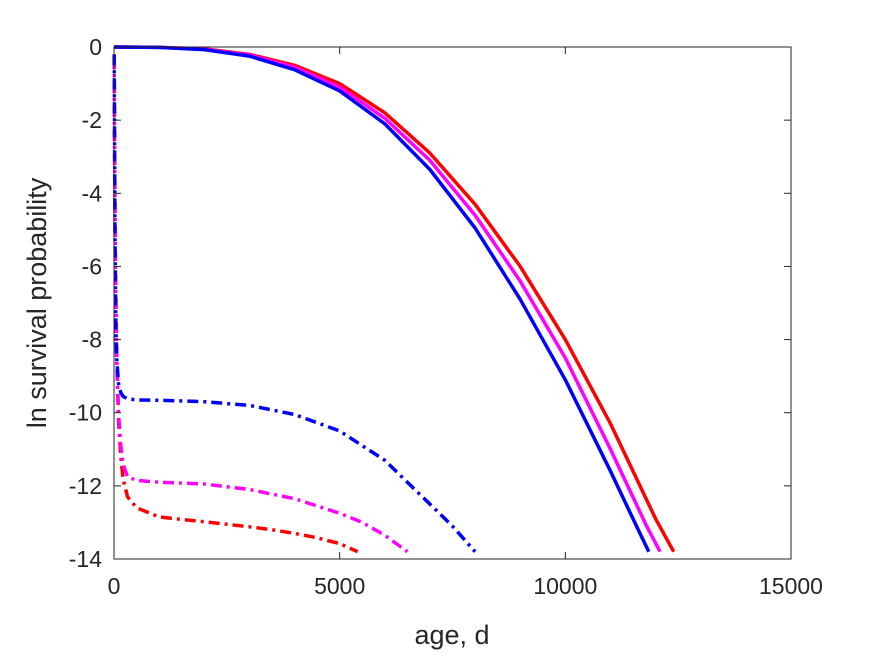 Image resolution: width=875 pixels, height=656 pixels. I want to click on y-tick-label-3: -4, so click(92, 193).